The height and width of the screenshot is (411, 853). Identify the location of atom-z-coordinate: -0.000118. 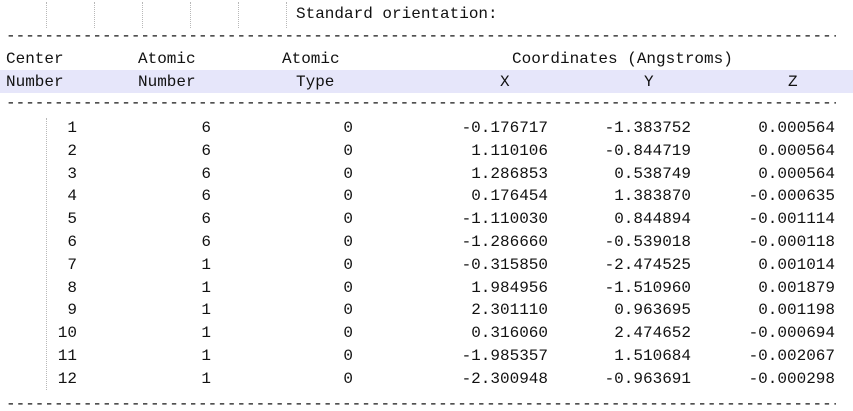
(791, 242).